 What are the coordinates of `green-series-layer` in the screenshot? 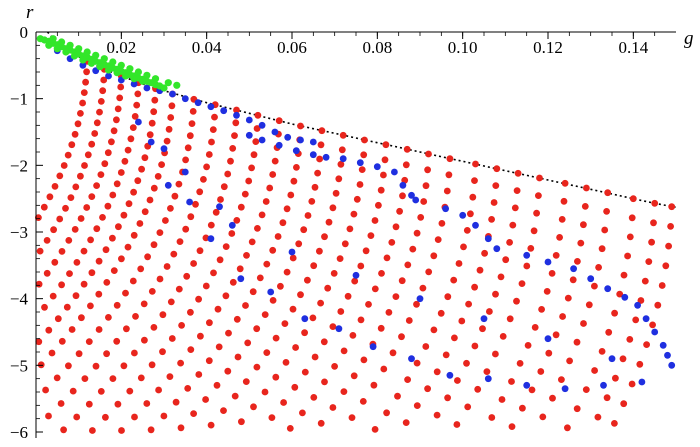 It's located at (108, 63).